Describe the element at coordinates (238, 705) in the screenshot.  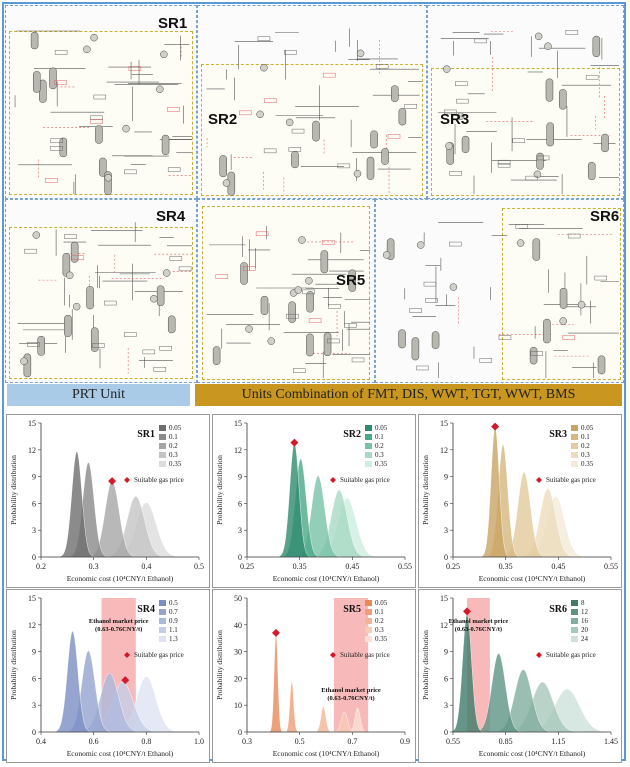
I see `y-tick-label: 10` at that location.